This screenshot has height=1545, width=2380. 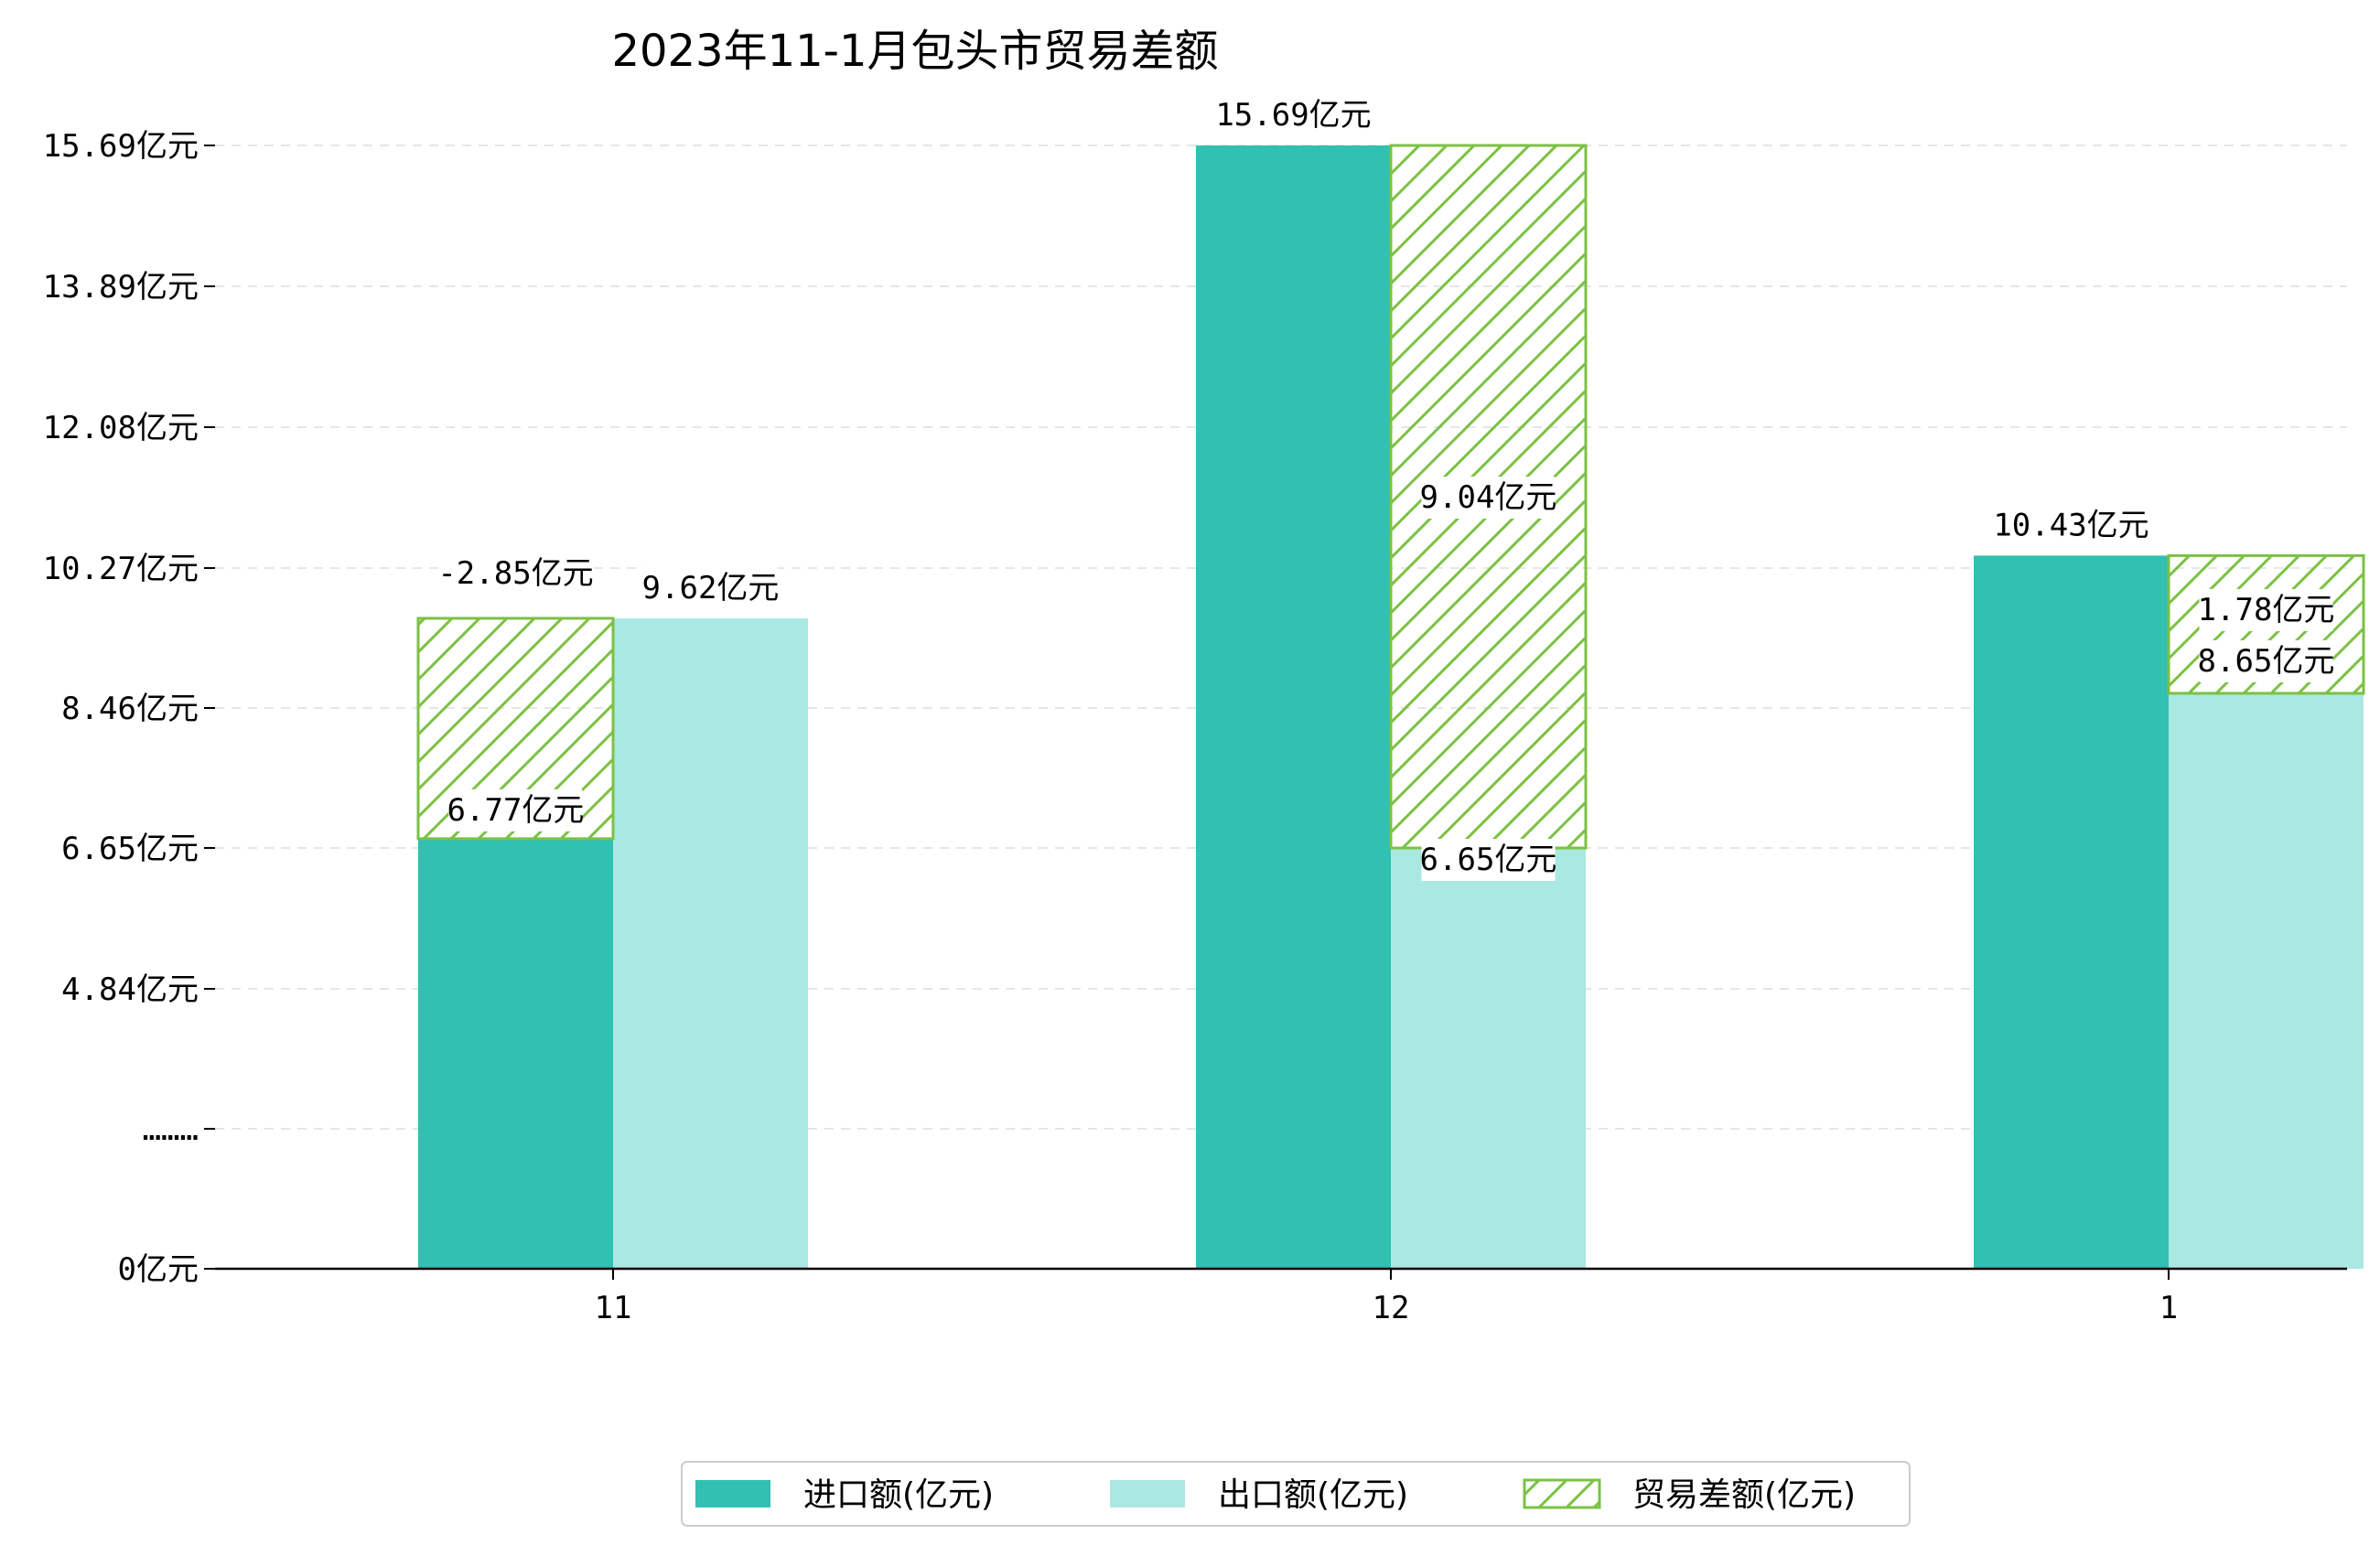 I want to click on data-label-export: 9.62亿元, so click(x=711, y=588).